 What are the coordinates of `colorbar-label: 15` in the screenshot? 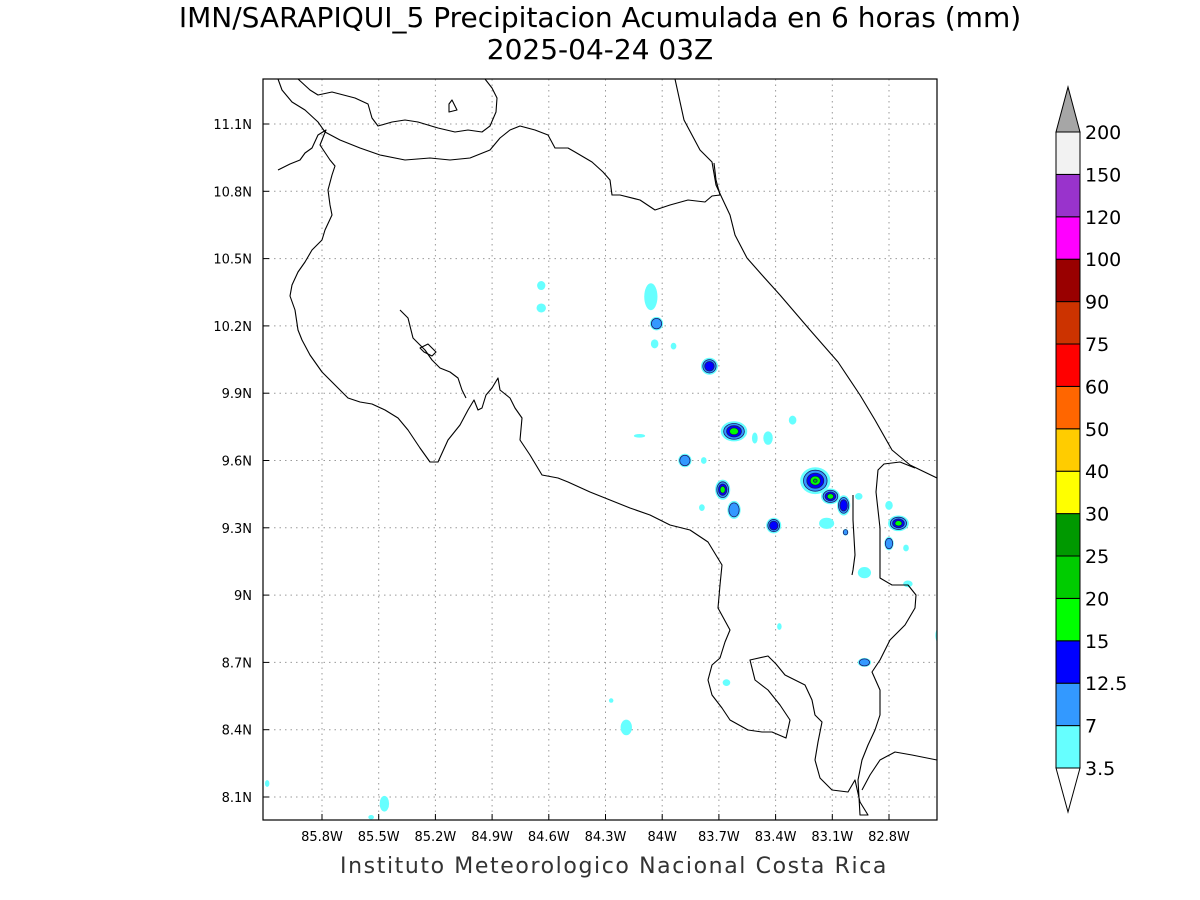 It's located at (1097, 642).